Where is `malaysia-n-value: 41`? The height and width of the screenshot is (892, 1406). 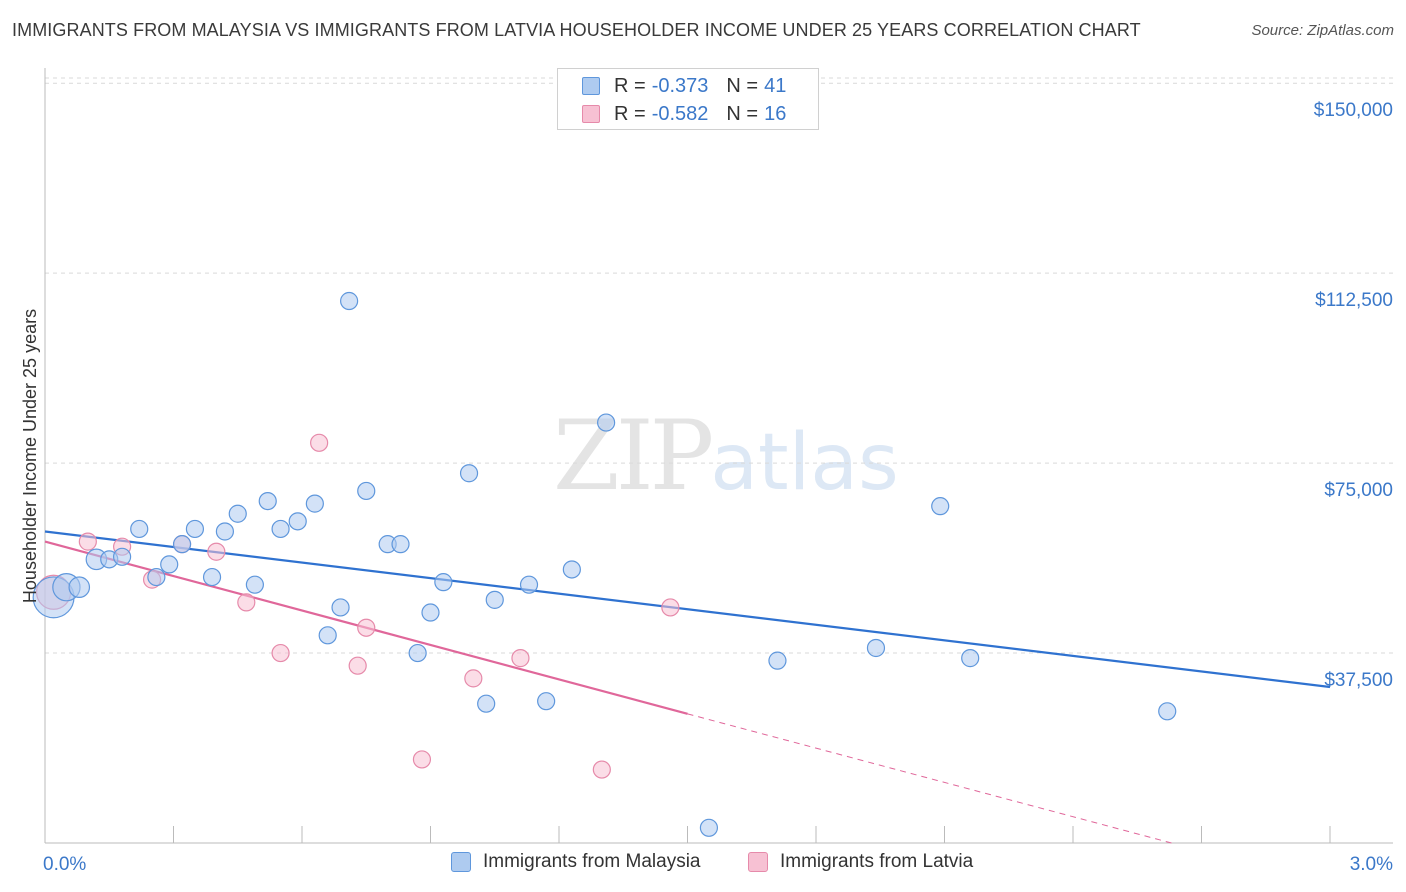
malaysia-n-value: 41 is located at coordinates (775, 85).